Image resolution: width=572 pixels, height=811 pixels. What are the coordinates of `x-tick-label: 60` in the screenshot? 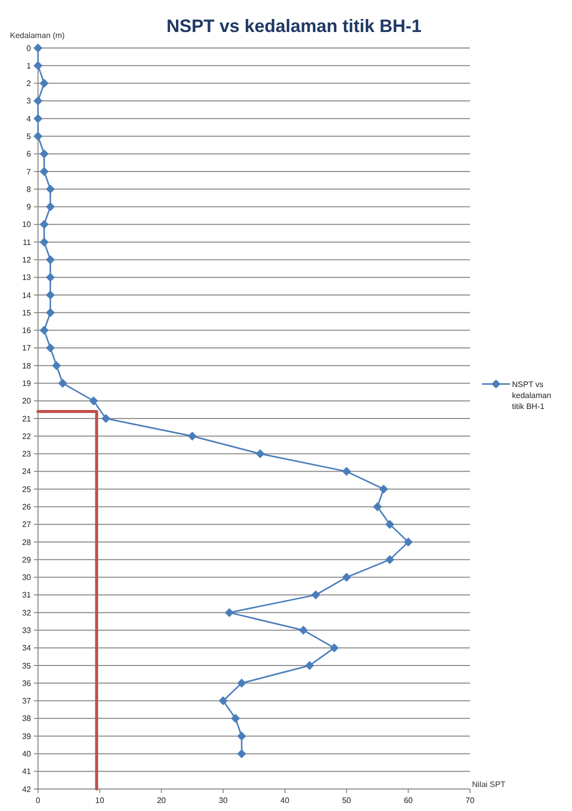 It's located at (409, 800).